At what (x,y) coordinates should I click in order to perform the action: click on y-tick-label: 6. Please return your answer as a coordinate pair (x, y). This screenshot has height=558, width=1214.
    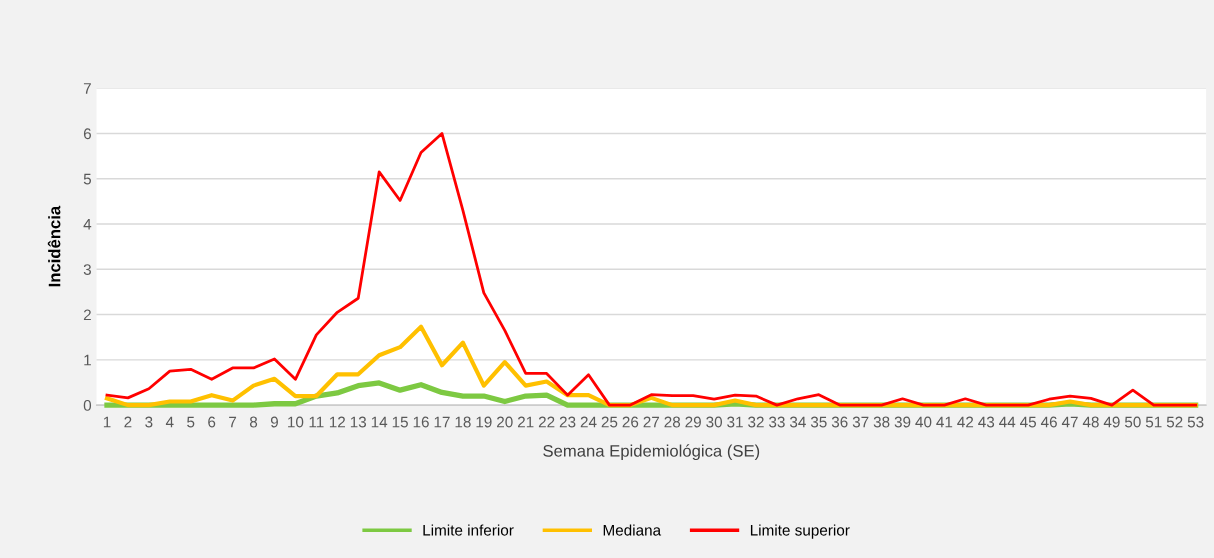
    Looking at the image, I should click on (87, 134).